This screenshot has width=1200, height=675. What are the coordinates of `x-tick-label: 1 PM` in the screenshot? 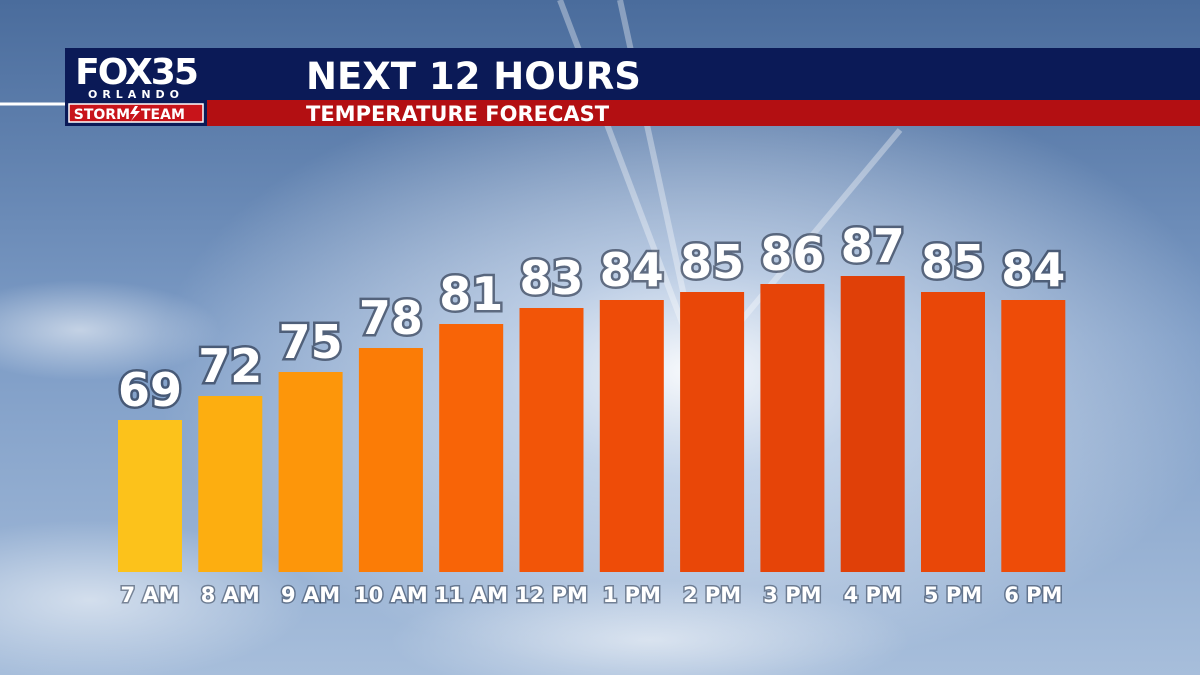 It's located at (632, 595).